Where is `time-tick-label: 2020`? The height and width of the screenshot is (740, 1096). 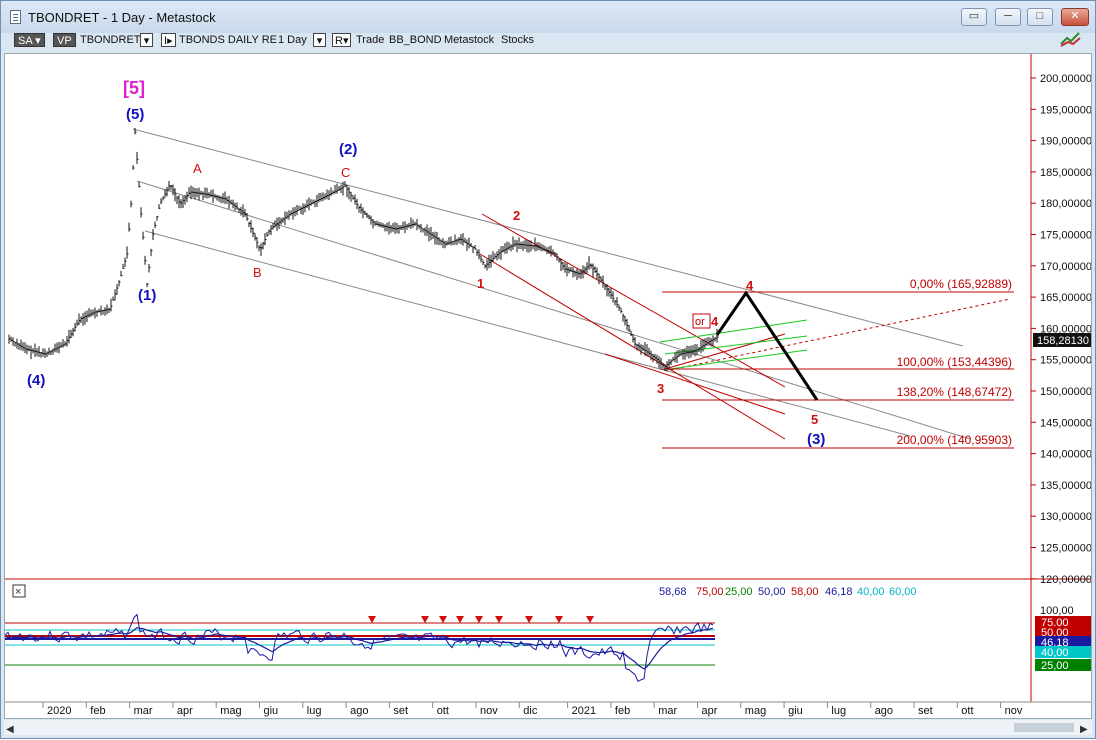 time-tick-label: 2020 is located at coordinates (59, 711).